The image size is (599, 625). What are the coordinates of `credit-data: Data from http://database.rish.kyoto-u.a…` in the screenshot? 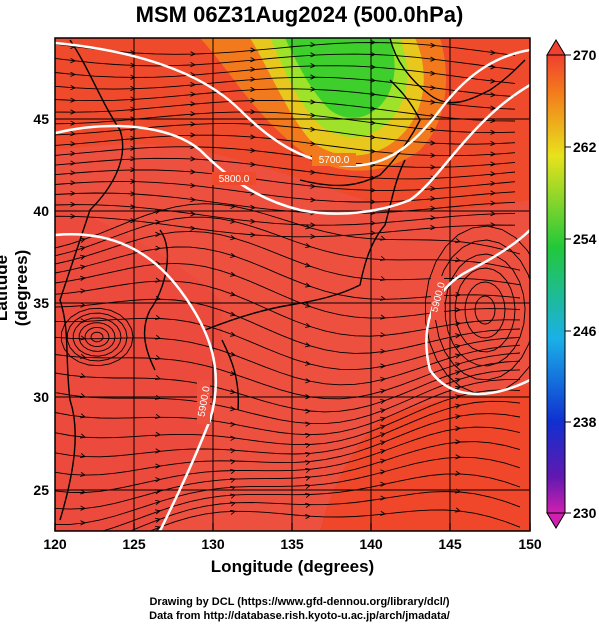 It's located at (299, 616).